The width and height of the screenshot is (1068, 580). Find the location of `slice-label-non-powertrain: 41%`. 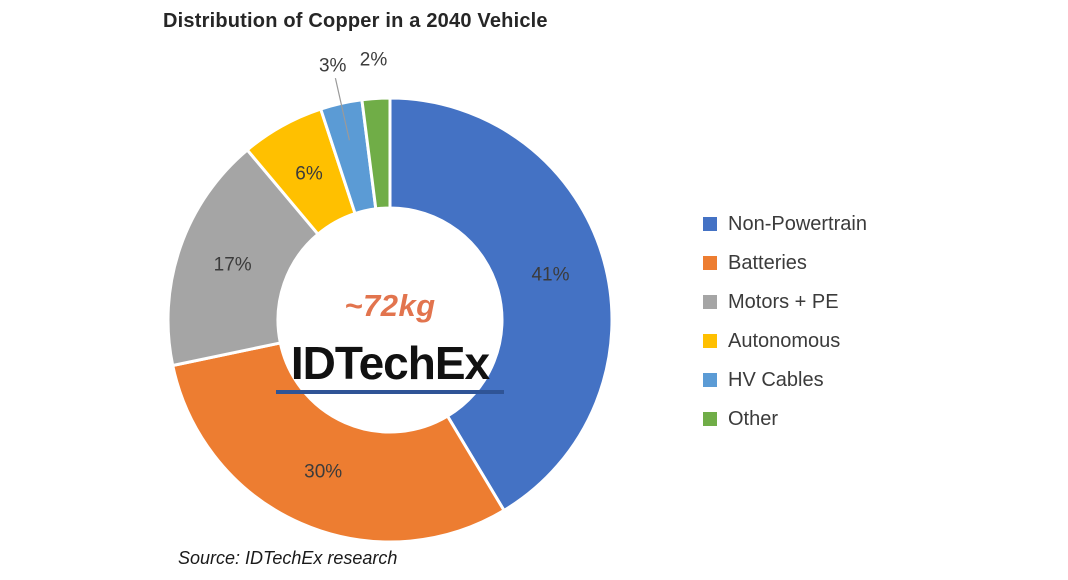

slice-label-non-powertrain: 41% is located at coordinates (550, 275).